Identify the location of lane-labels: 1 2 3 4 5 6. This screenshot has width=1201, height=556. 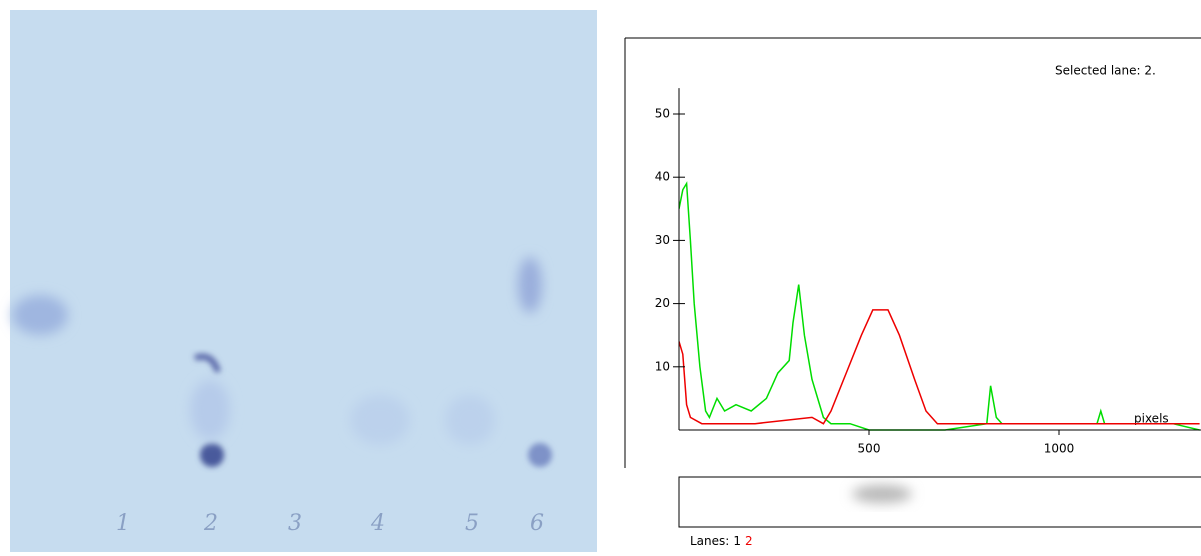
(330, 523).